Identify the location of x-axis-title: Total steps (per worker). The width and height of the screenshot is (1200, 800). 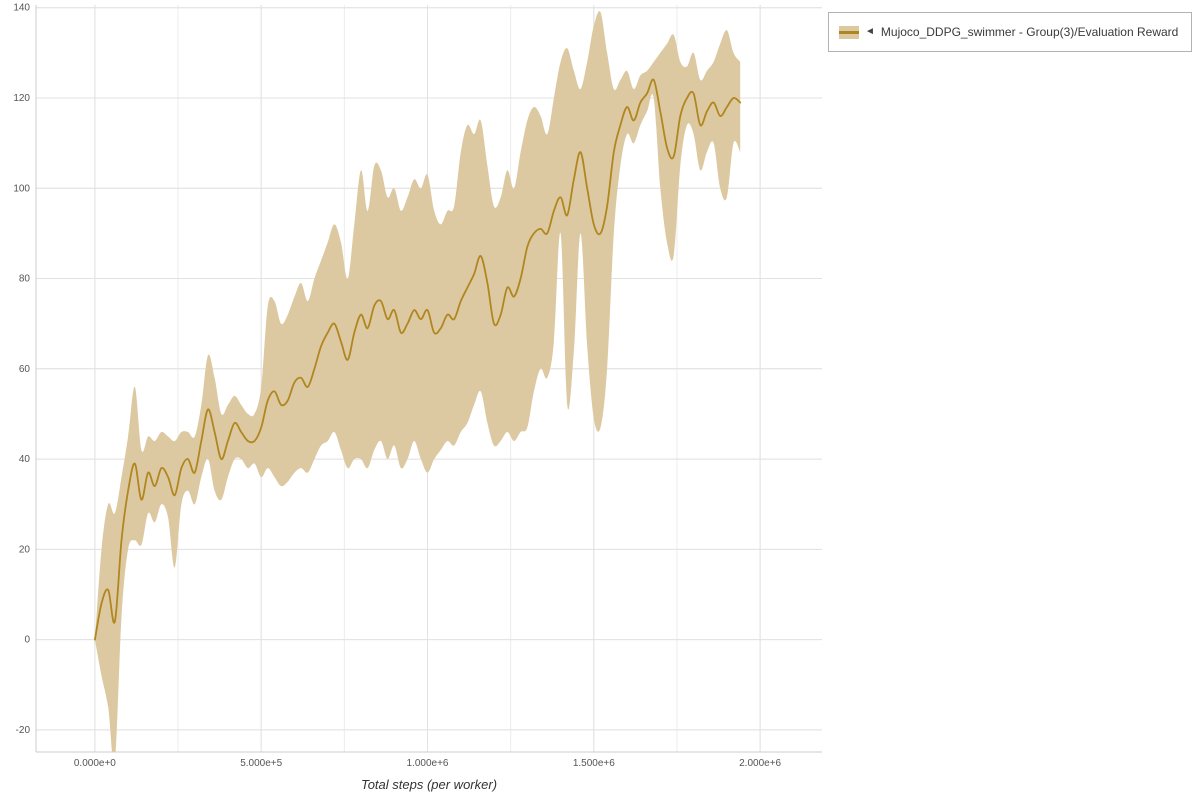
(429, 784).